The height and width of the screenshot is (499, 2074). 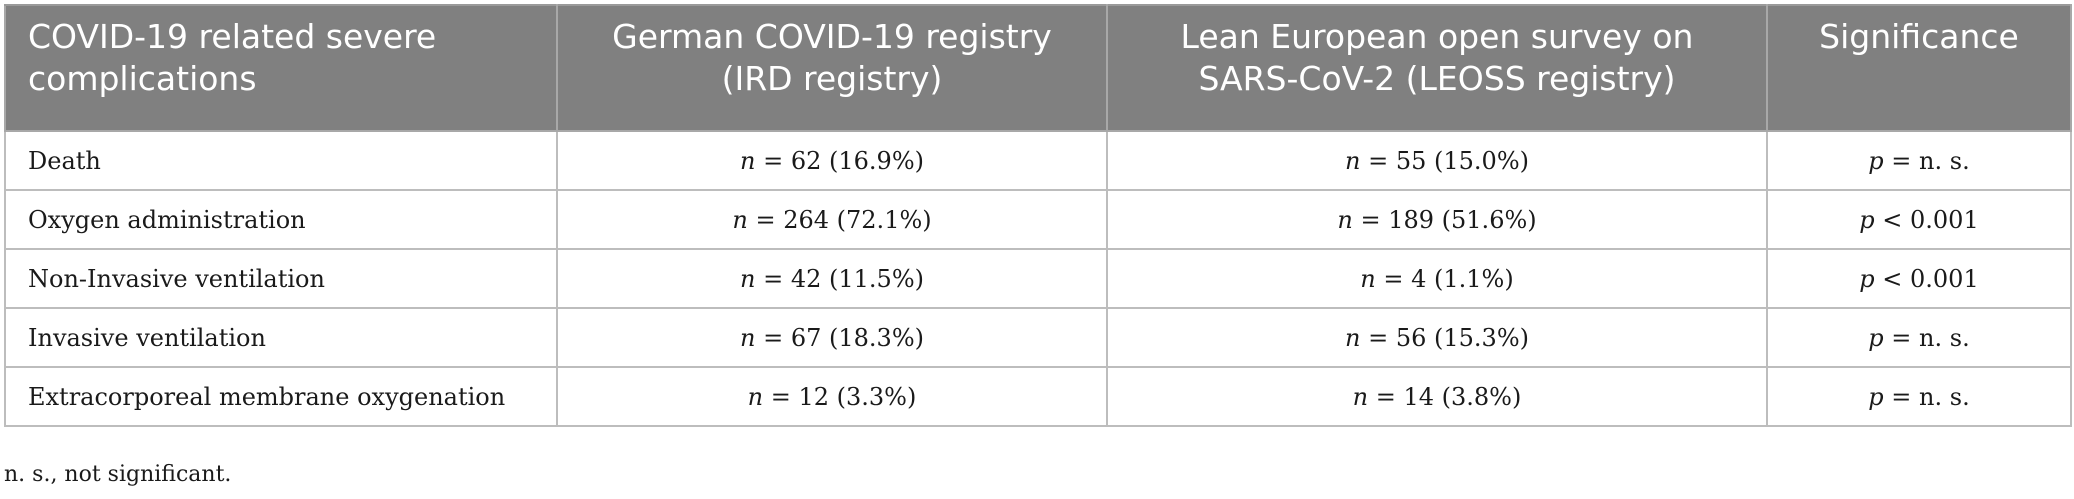 What do you see at coordinates (281, 68) in the screenshot?
I see `header-complications: COVID-19 related severe complications` at bounding box center [281, 68].